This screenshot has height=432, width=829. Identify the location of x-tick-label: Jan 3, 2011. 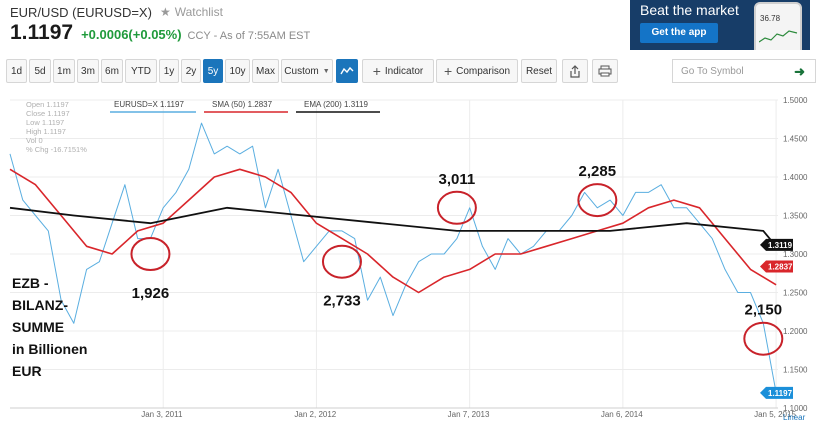
(162, 414).